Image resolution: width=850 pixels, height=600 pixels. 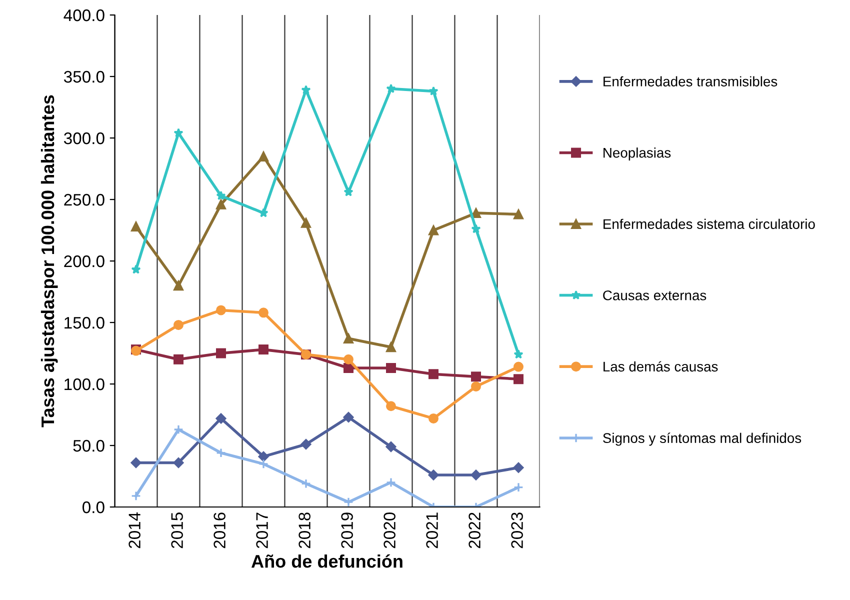 What do you see at coordinates (702, 439) in the screenshot?
I see `legend-label: Signos y síntomas mal definidos` at bounding box center [702, 439].